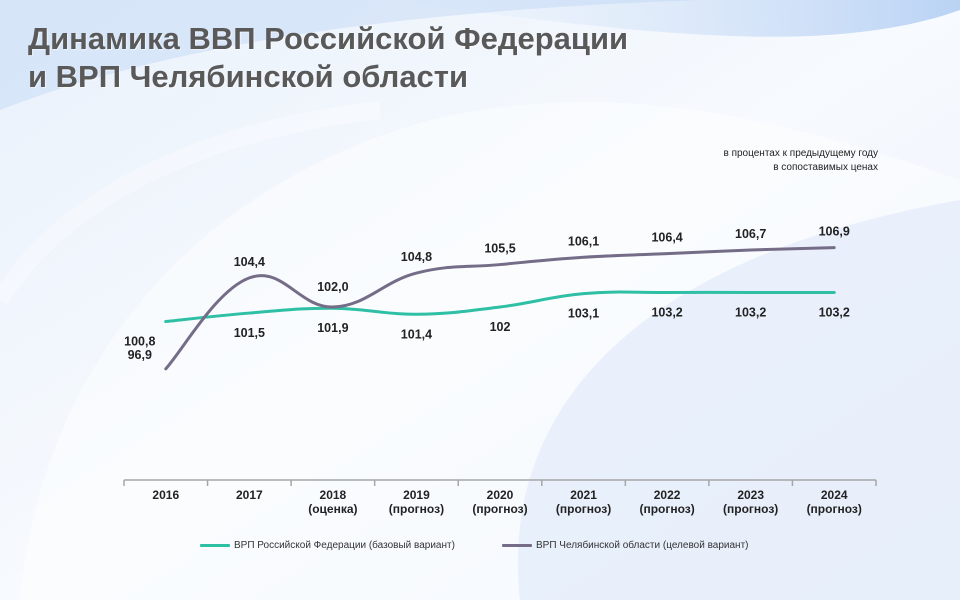 Image resolution: width=960 pixels, height=600 pixels. I want to click on x-tick-label: 2019, so click(416, 495).